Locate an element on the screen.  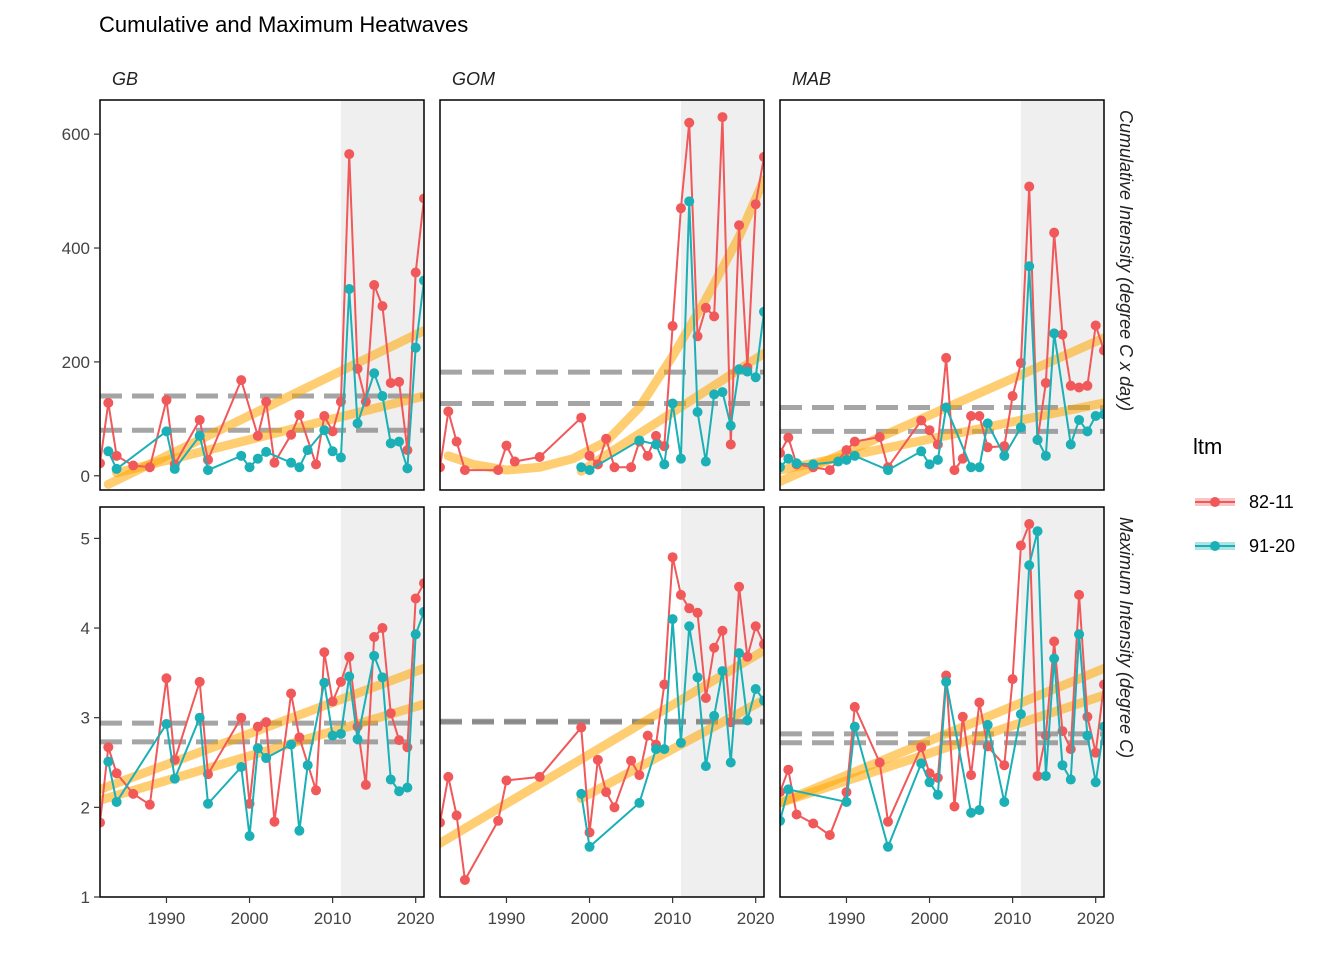
legend: ltm 82-11 91-20 is located at coordinates (1244, 501).